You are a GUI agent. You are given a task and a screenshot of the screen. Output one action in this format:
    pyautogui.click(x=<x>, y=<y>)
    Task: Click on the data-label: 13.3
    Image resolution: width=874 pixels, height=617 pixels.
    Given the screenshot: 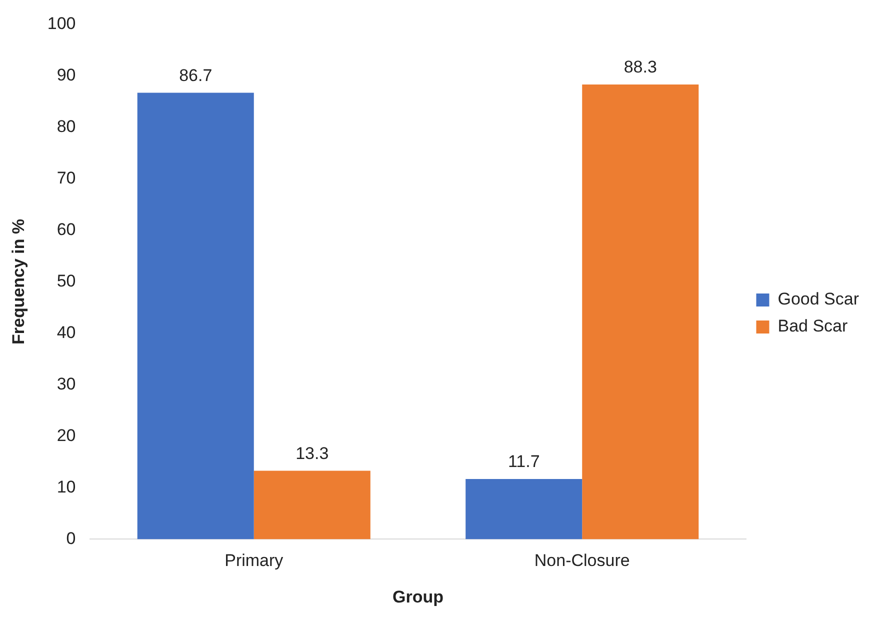 What is the action you would take?
    pyautogui.click(x=312, y=453)
    